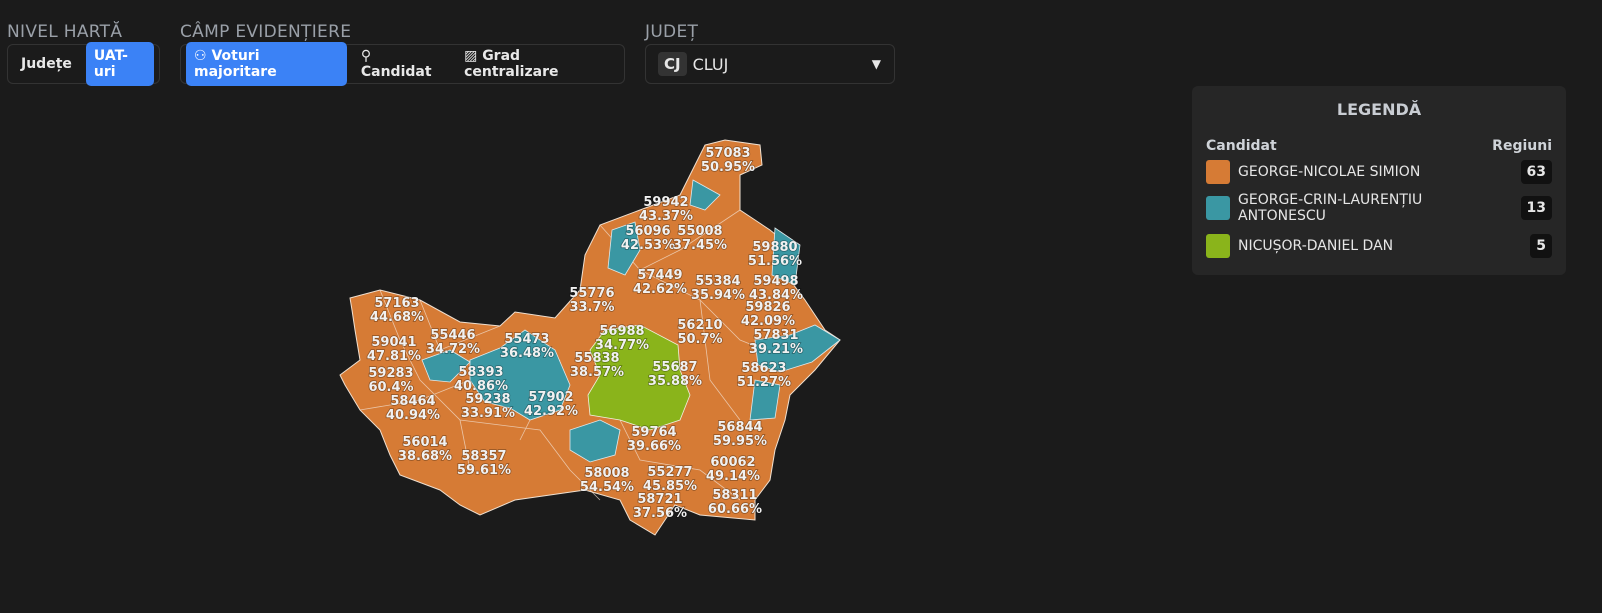 Image resolution: width=1602 pixels, height=613 pixels. I want to click on legend-count: 13, so click(1536, 208).